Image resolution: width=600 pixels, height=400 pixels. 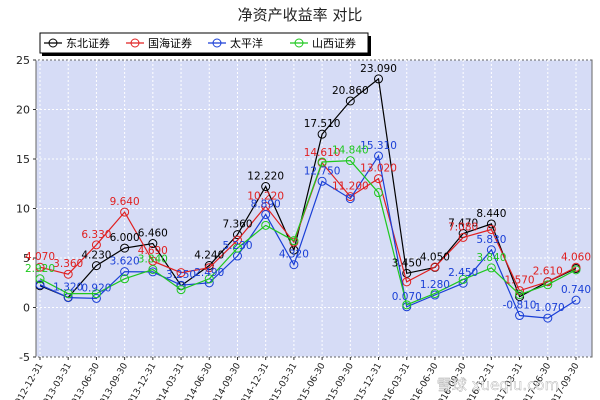 What do you see at coordinates (576, 257) in the screenshot?
I see `data-label: 4.060` at bounding box center [576, 257].